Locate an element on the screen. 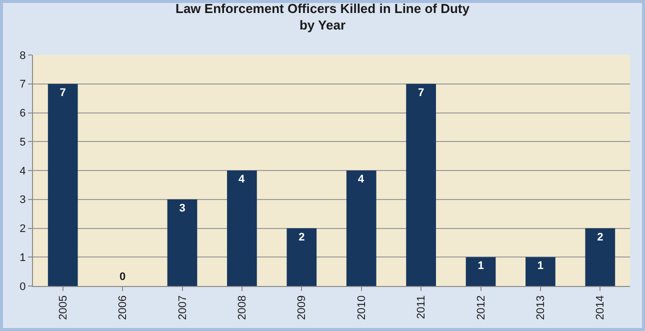  y-tick-label: 6 is located at coordinates (23, 114).